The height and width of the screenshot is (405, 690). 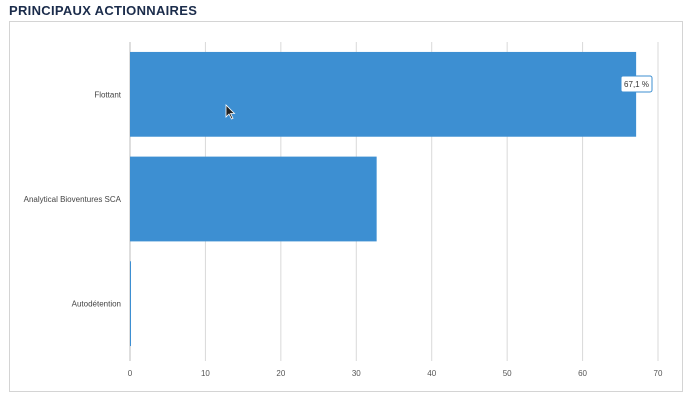 What do you see at coordinates (582, 373) in the screenshot?
I see `x-tick-label: 60` at bounding box center [582, 373].